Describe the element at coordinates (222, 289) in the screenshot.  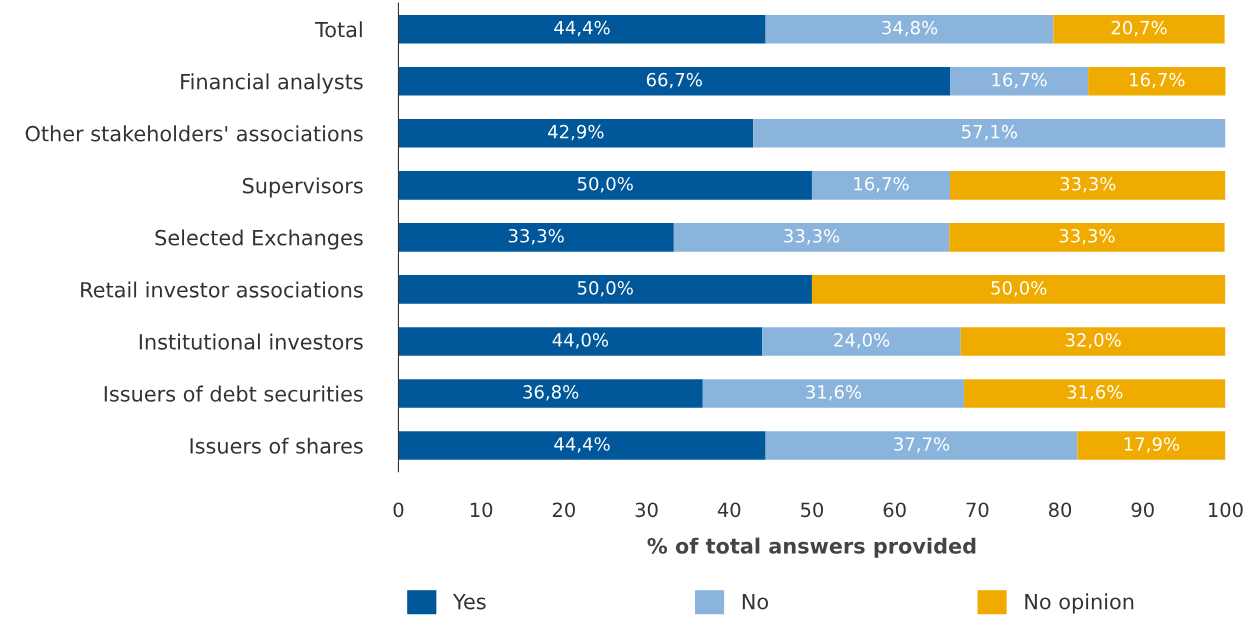
I see `y-tick-label: Retail investor associations` at that location.